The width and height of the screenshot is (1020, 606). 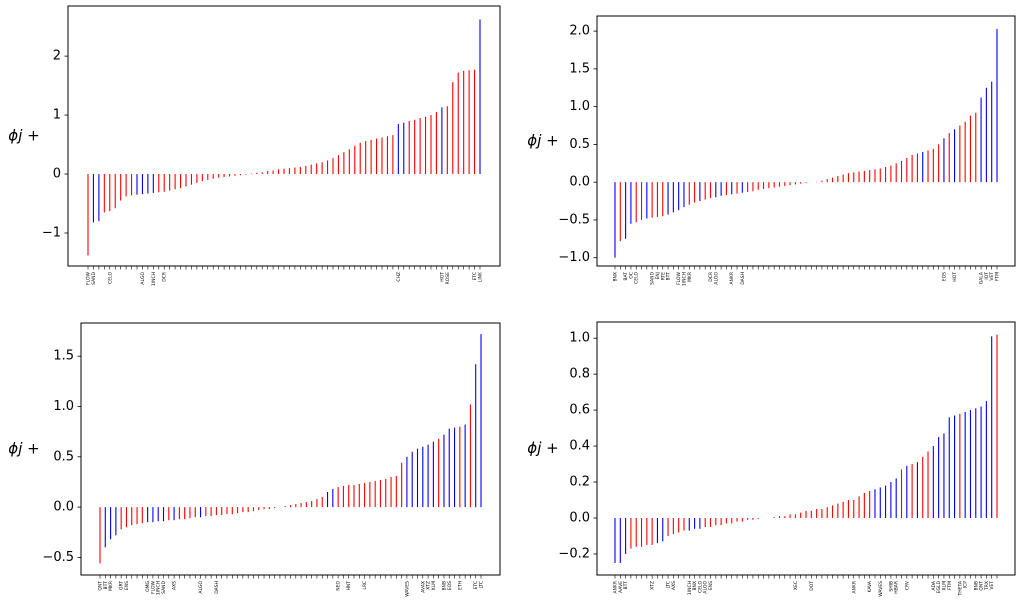 I want to click on x-tick-label: ICP, so click(x=966, y=584).